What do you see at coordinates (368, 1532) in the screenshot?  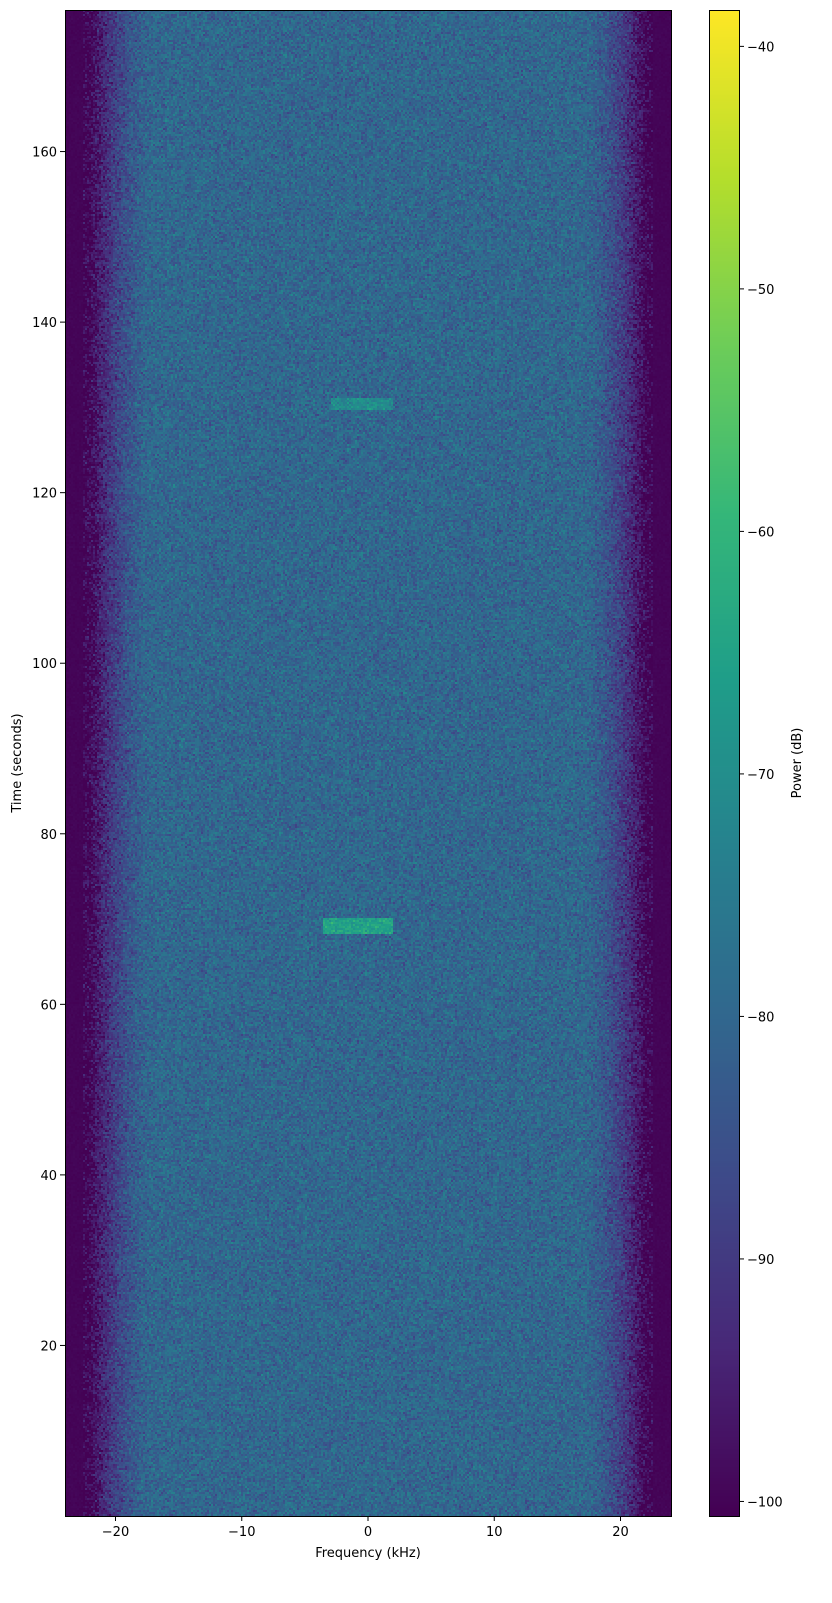 I see `x-tick-label: 0` at bounding box center [368, 1532].